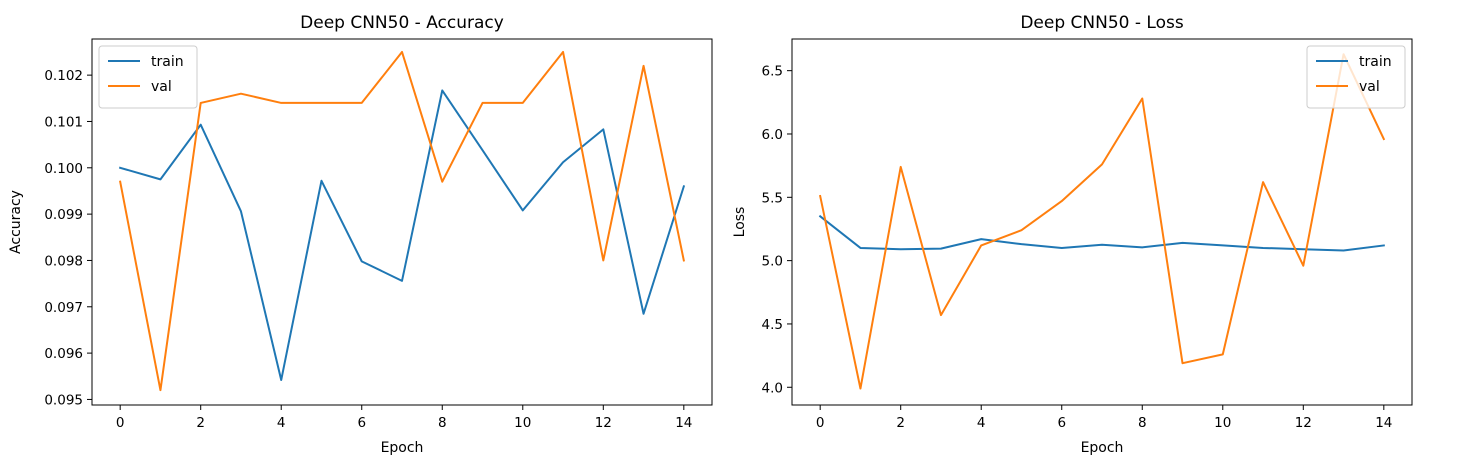  Describe the element at coordinates (772, 262) in the screenshot. I see `y-tick-label: 5.0` at that location.